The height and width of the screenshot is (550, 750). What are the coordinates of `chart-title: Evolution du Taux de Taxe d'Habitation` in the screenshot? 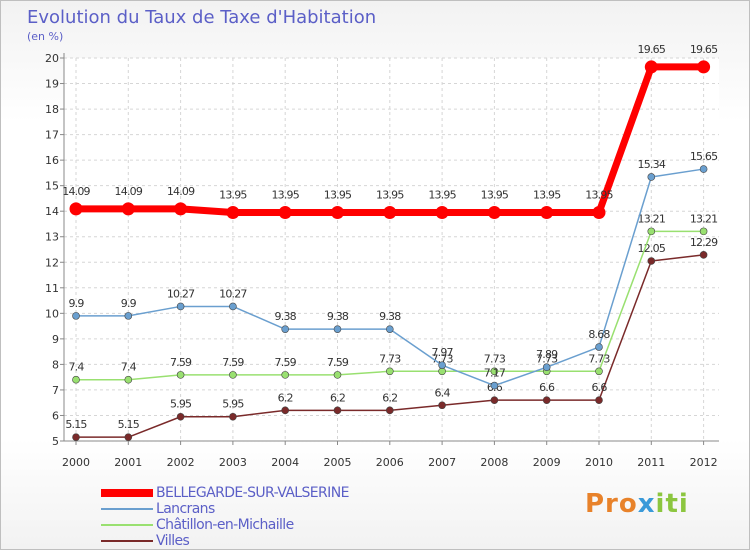 It's located at (202, 17).